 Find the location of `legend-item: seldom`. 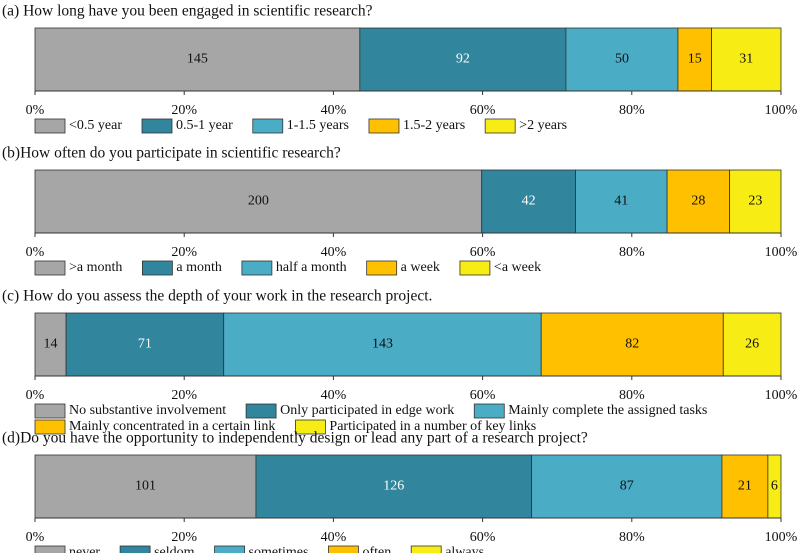

legend-item: seldom is located at coordinates (157, 549).